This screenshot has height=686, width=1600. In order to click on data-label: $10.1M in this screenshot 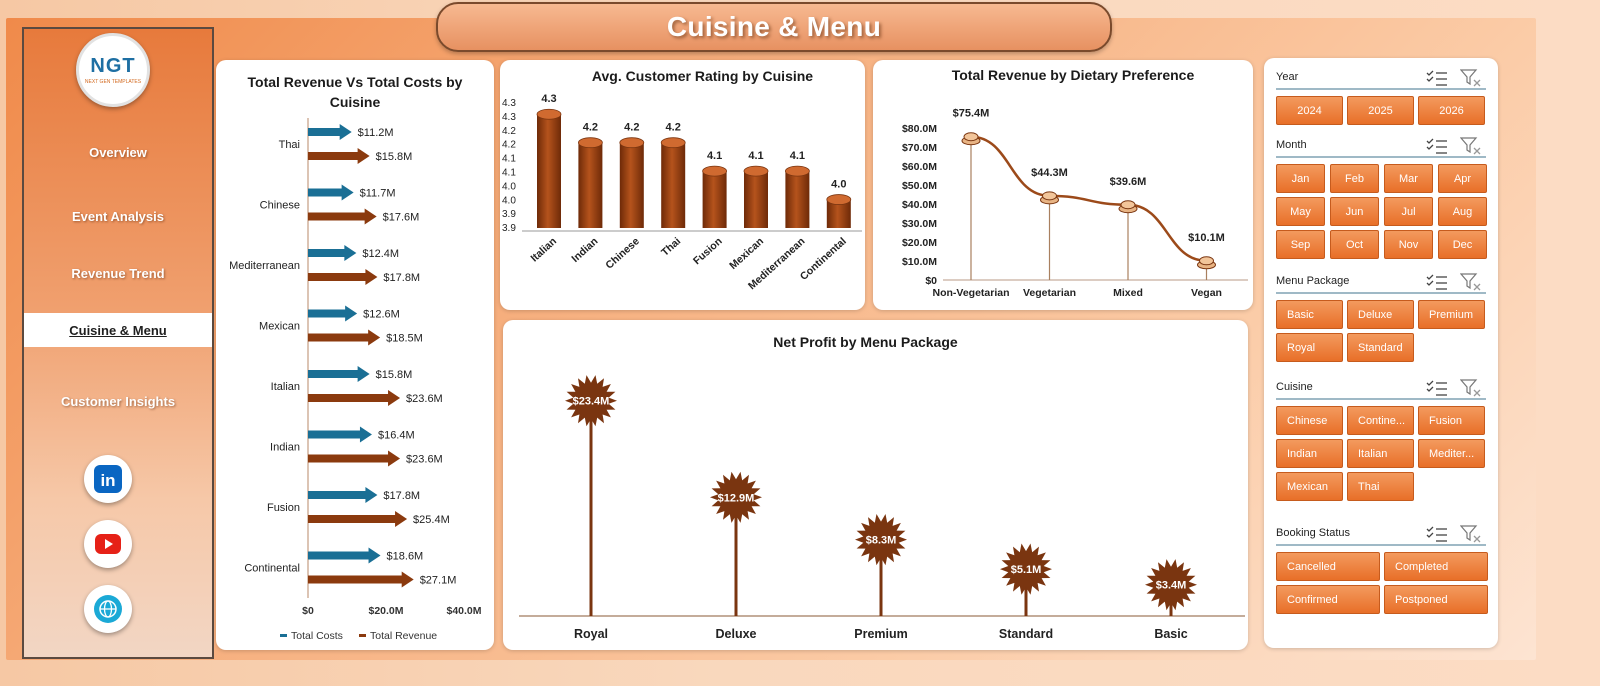, I will do `click(1206, 238)`.